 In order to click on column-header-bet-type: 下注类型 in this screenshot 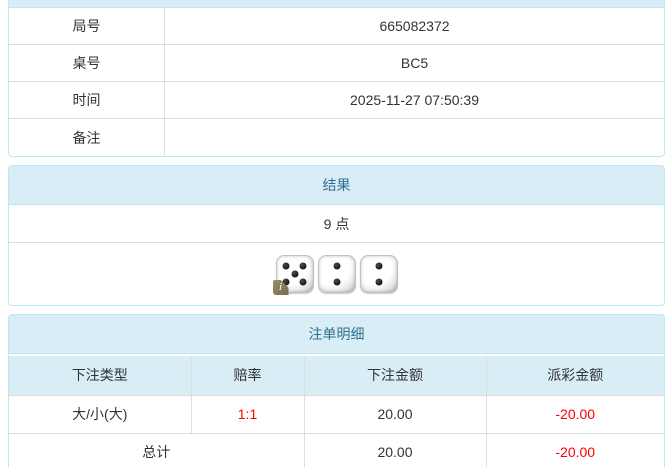, I will do `click(100, 376)`.